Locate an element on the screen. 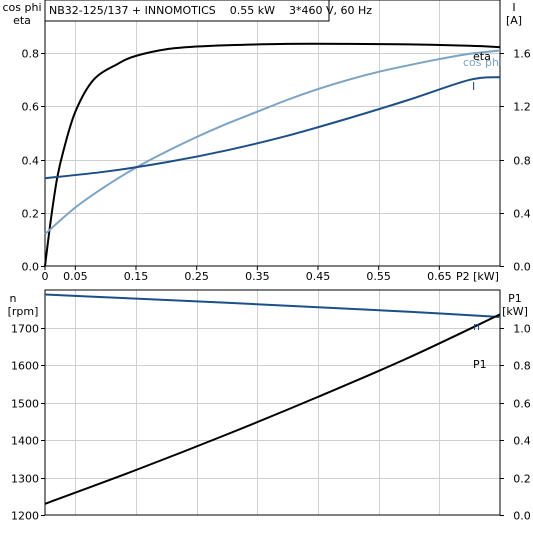 This screenshot has height=533, width=533. right-tick-label: 0.6 is located at coordinates (522, 404).